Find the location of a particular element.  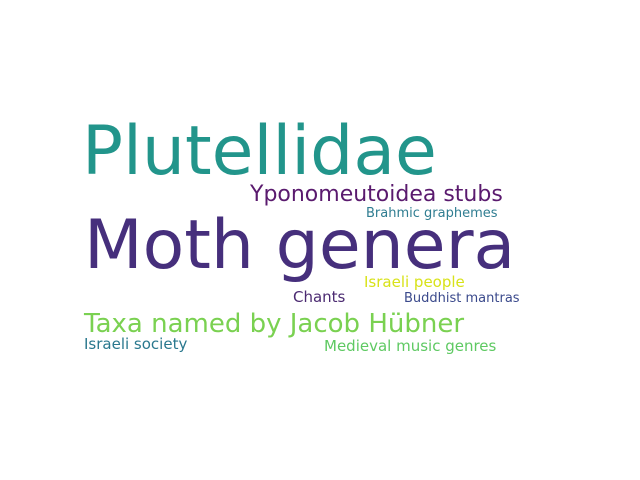

word-moth-genera: Moth genera is located at coordinates (300, 245).